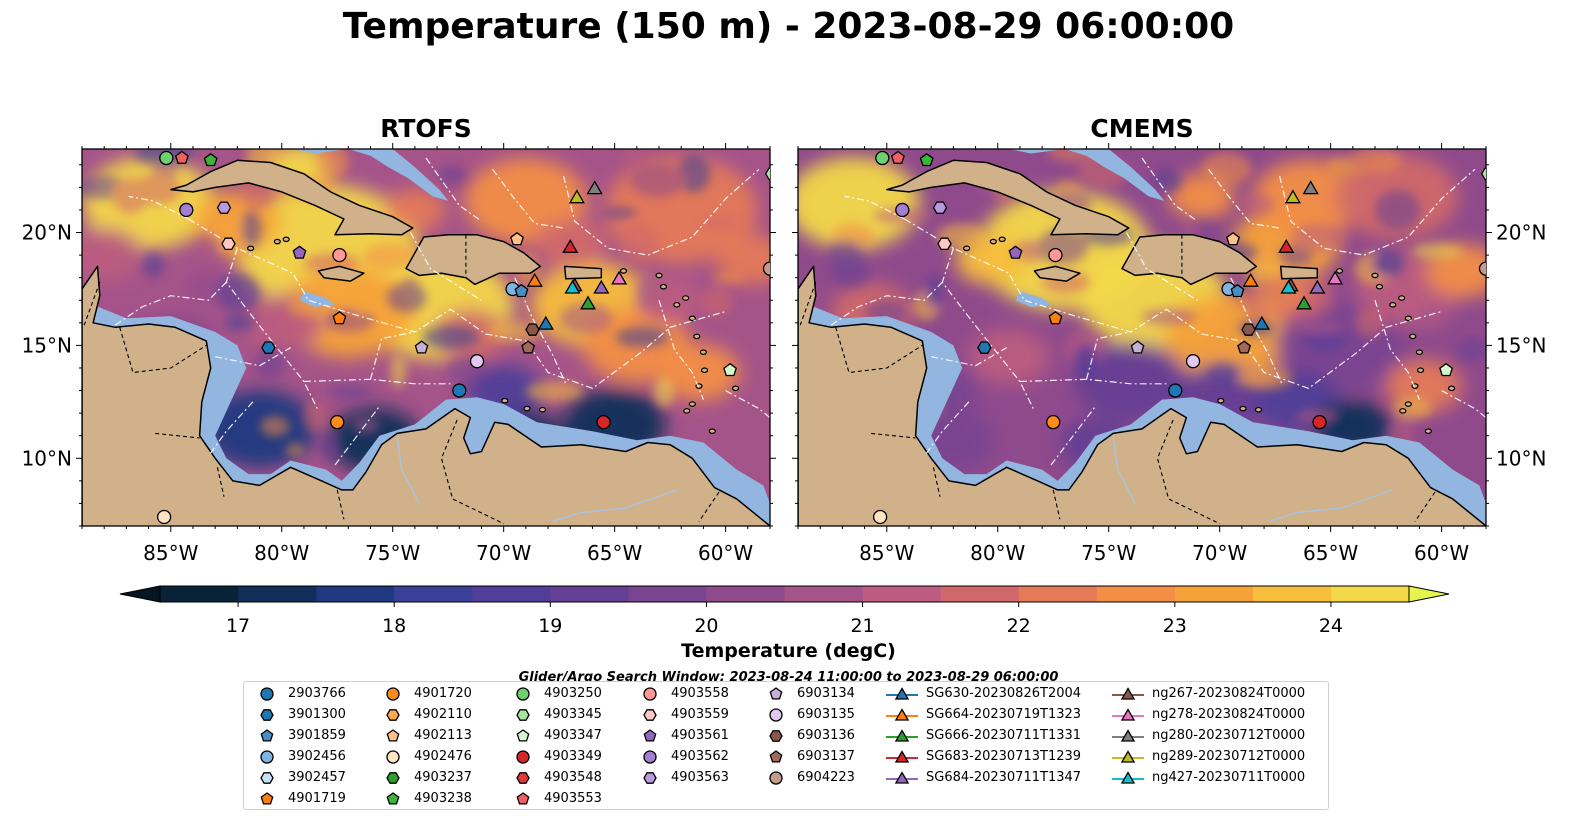  I want to click on lon-tick-label: 75°W, so click(392, 553).